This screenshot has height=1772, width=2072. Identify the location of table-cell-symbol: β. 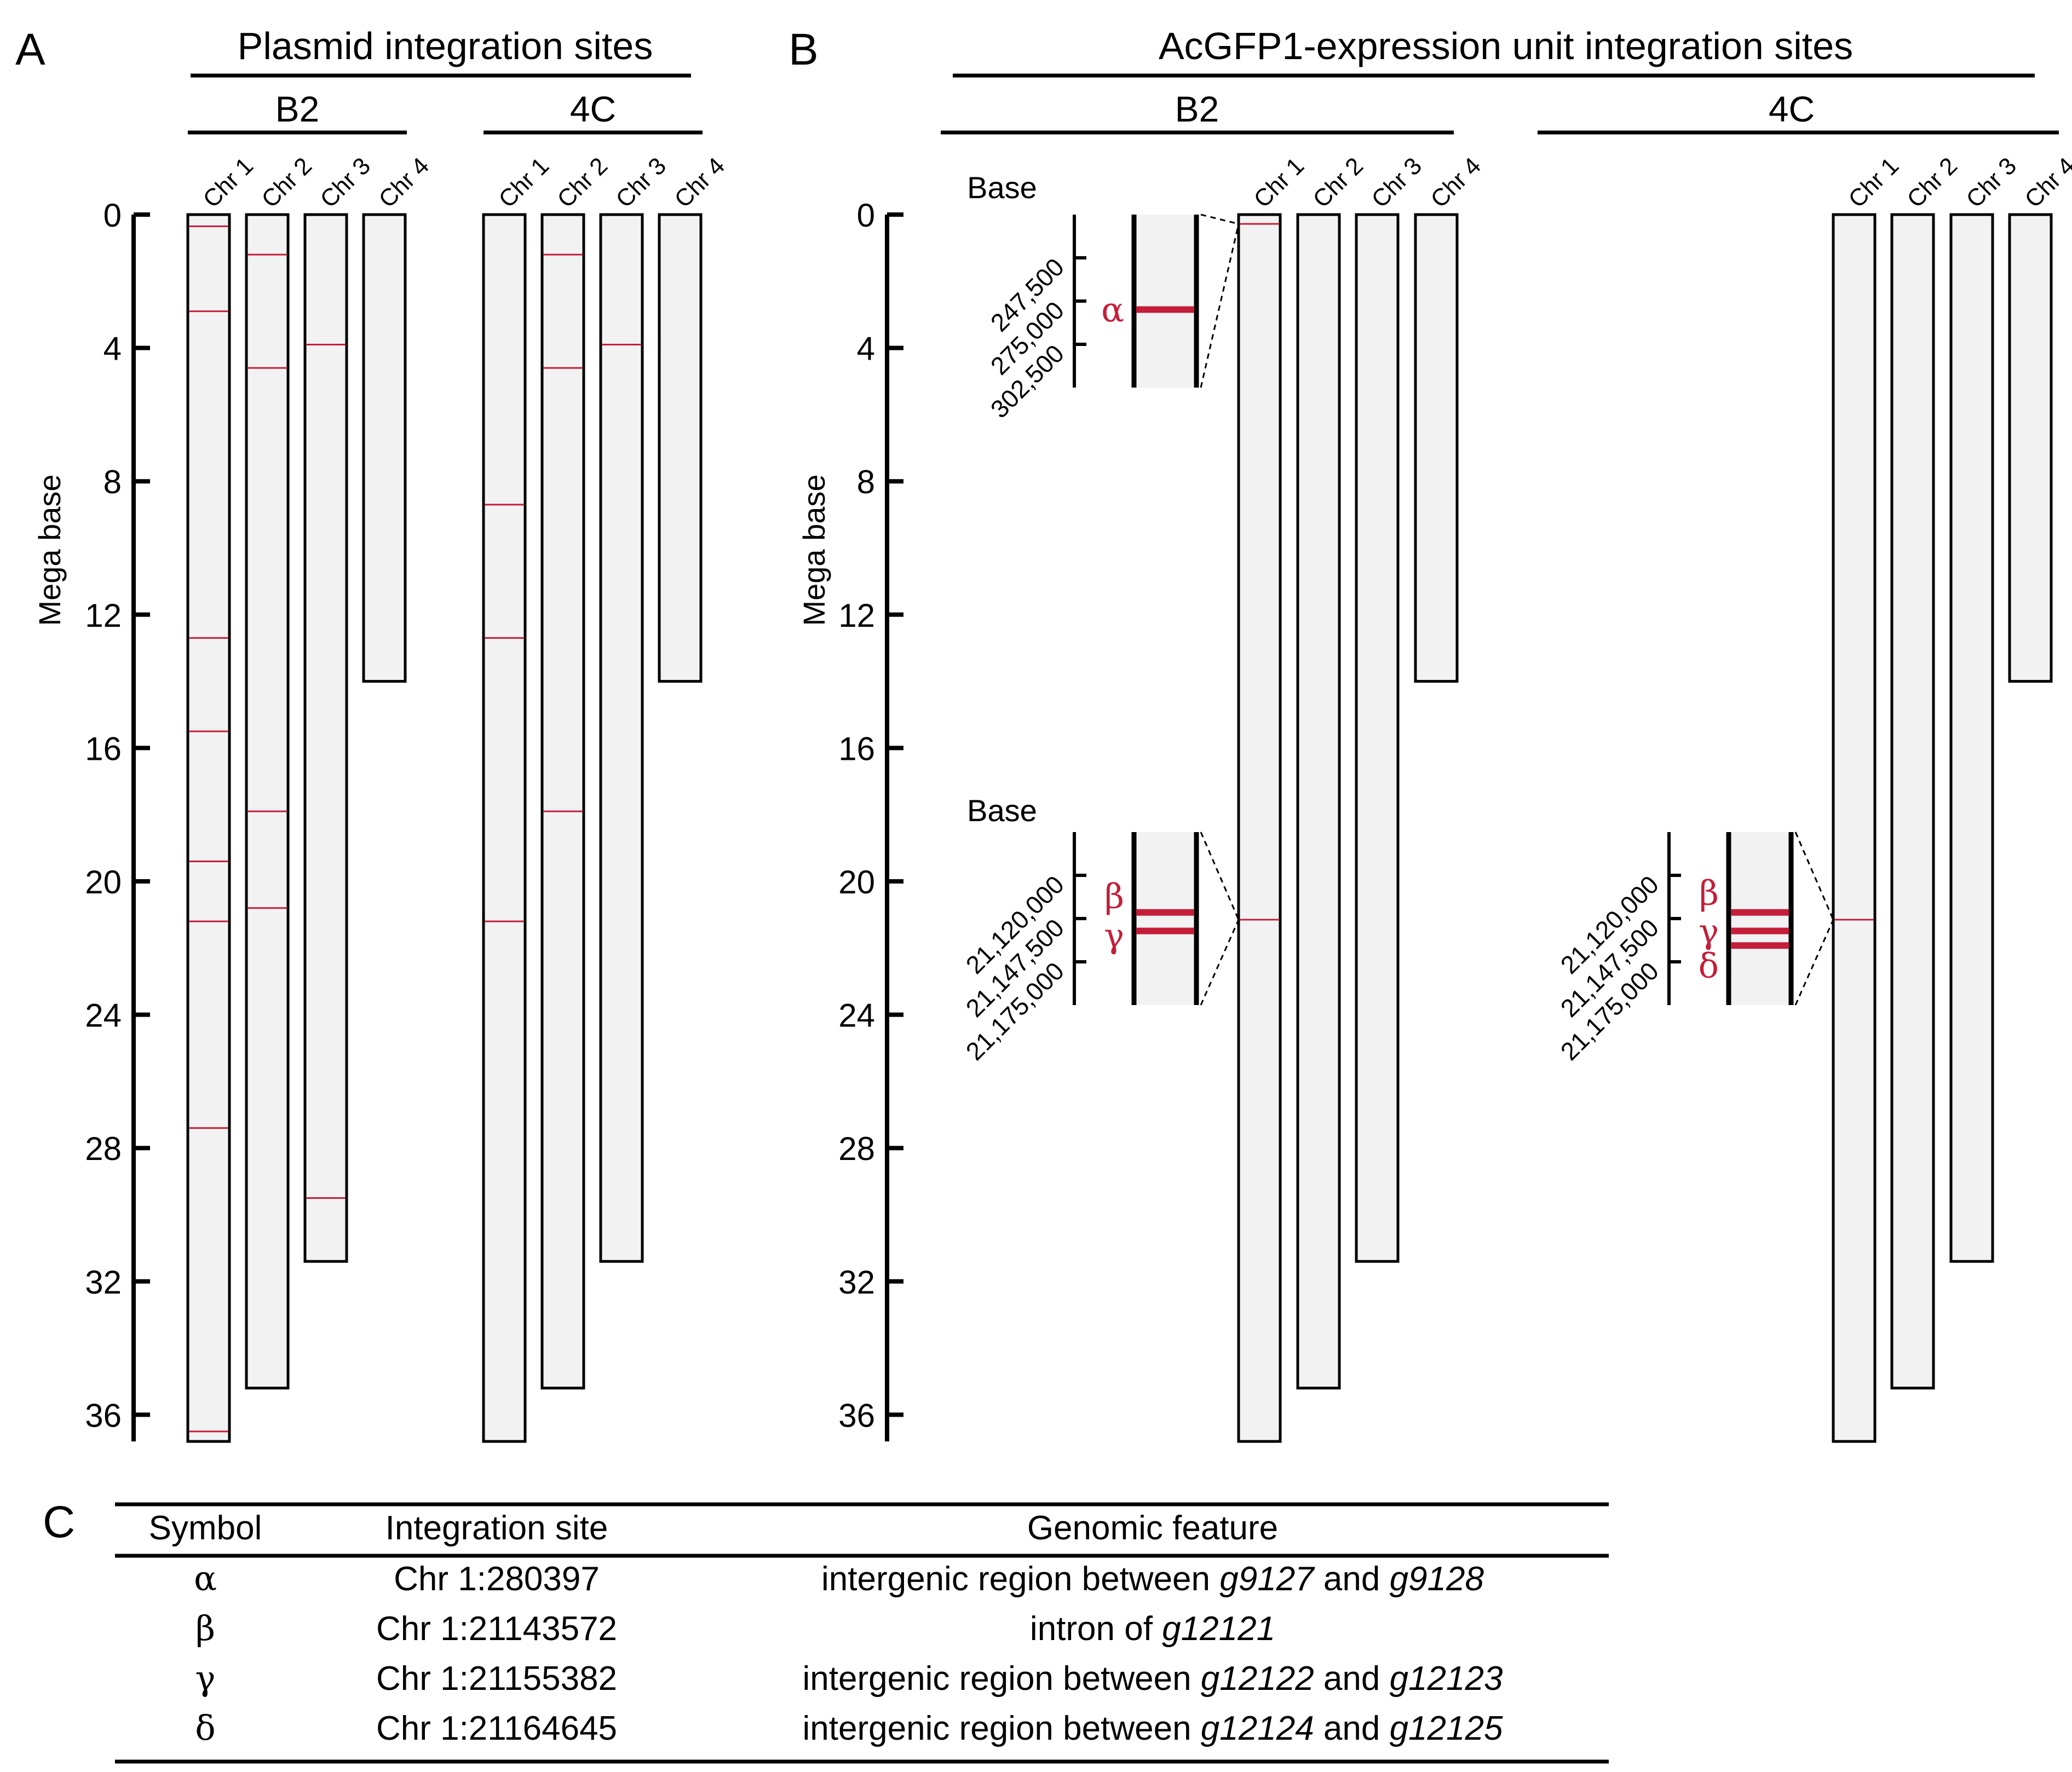
(205, 1628).